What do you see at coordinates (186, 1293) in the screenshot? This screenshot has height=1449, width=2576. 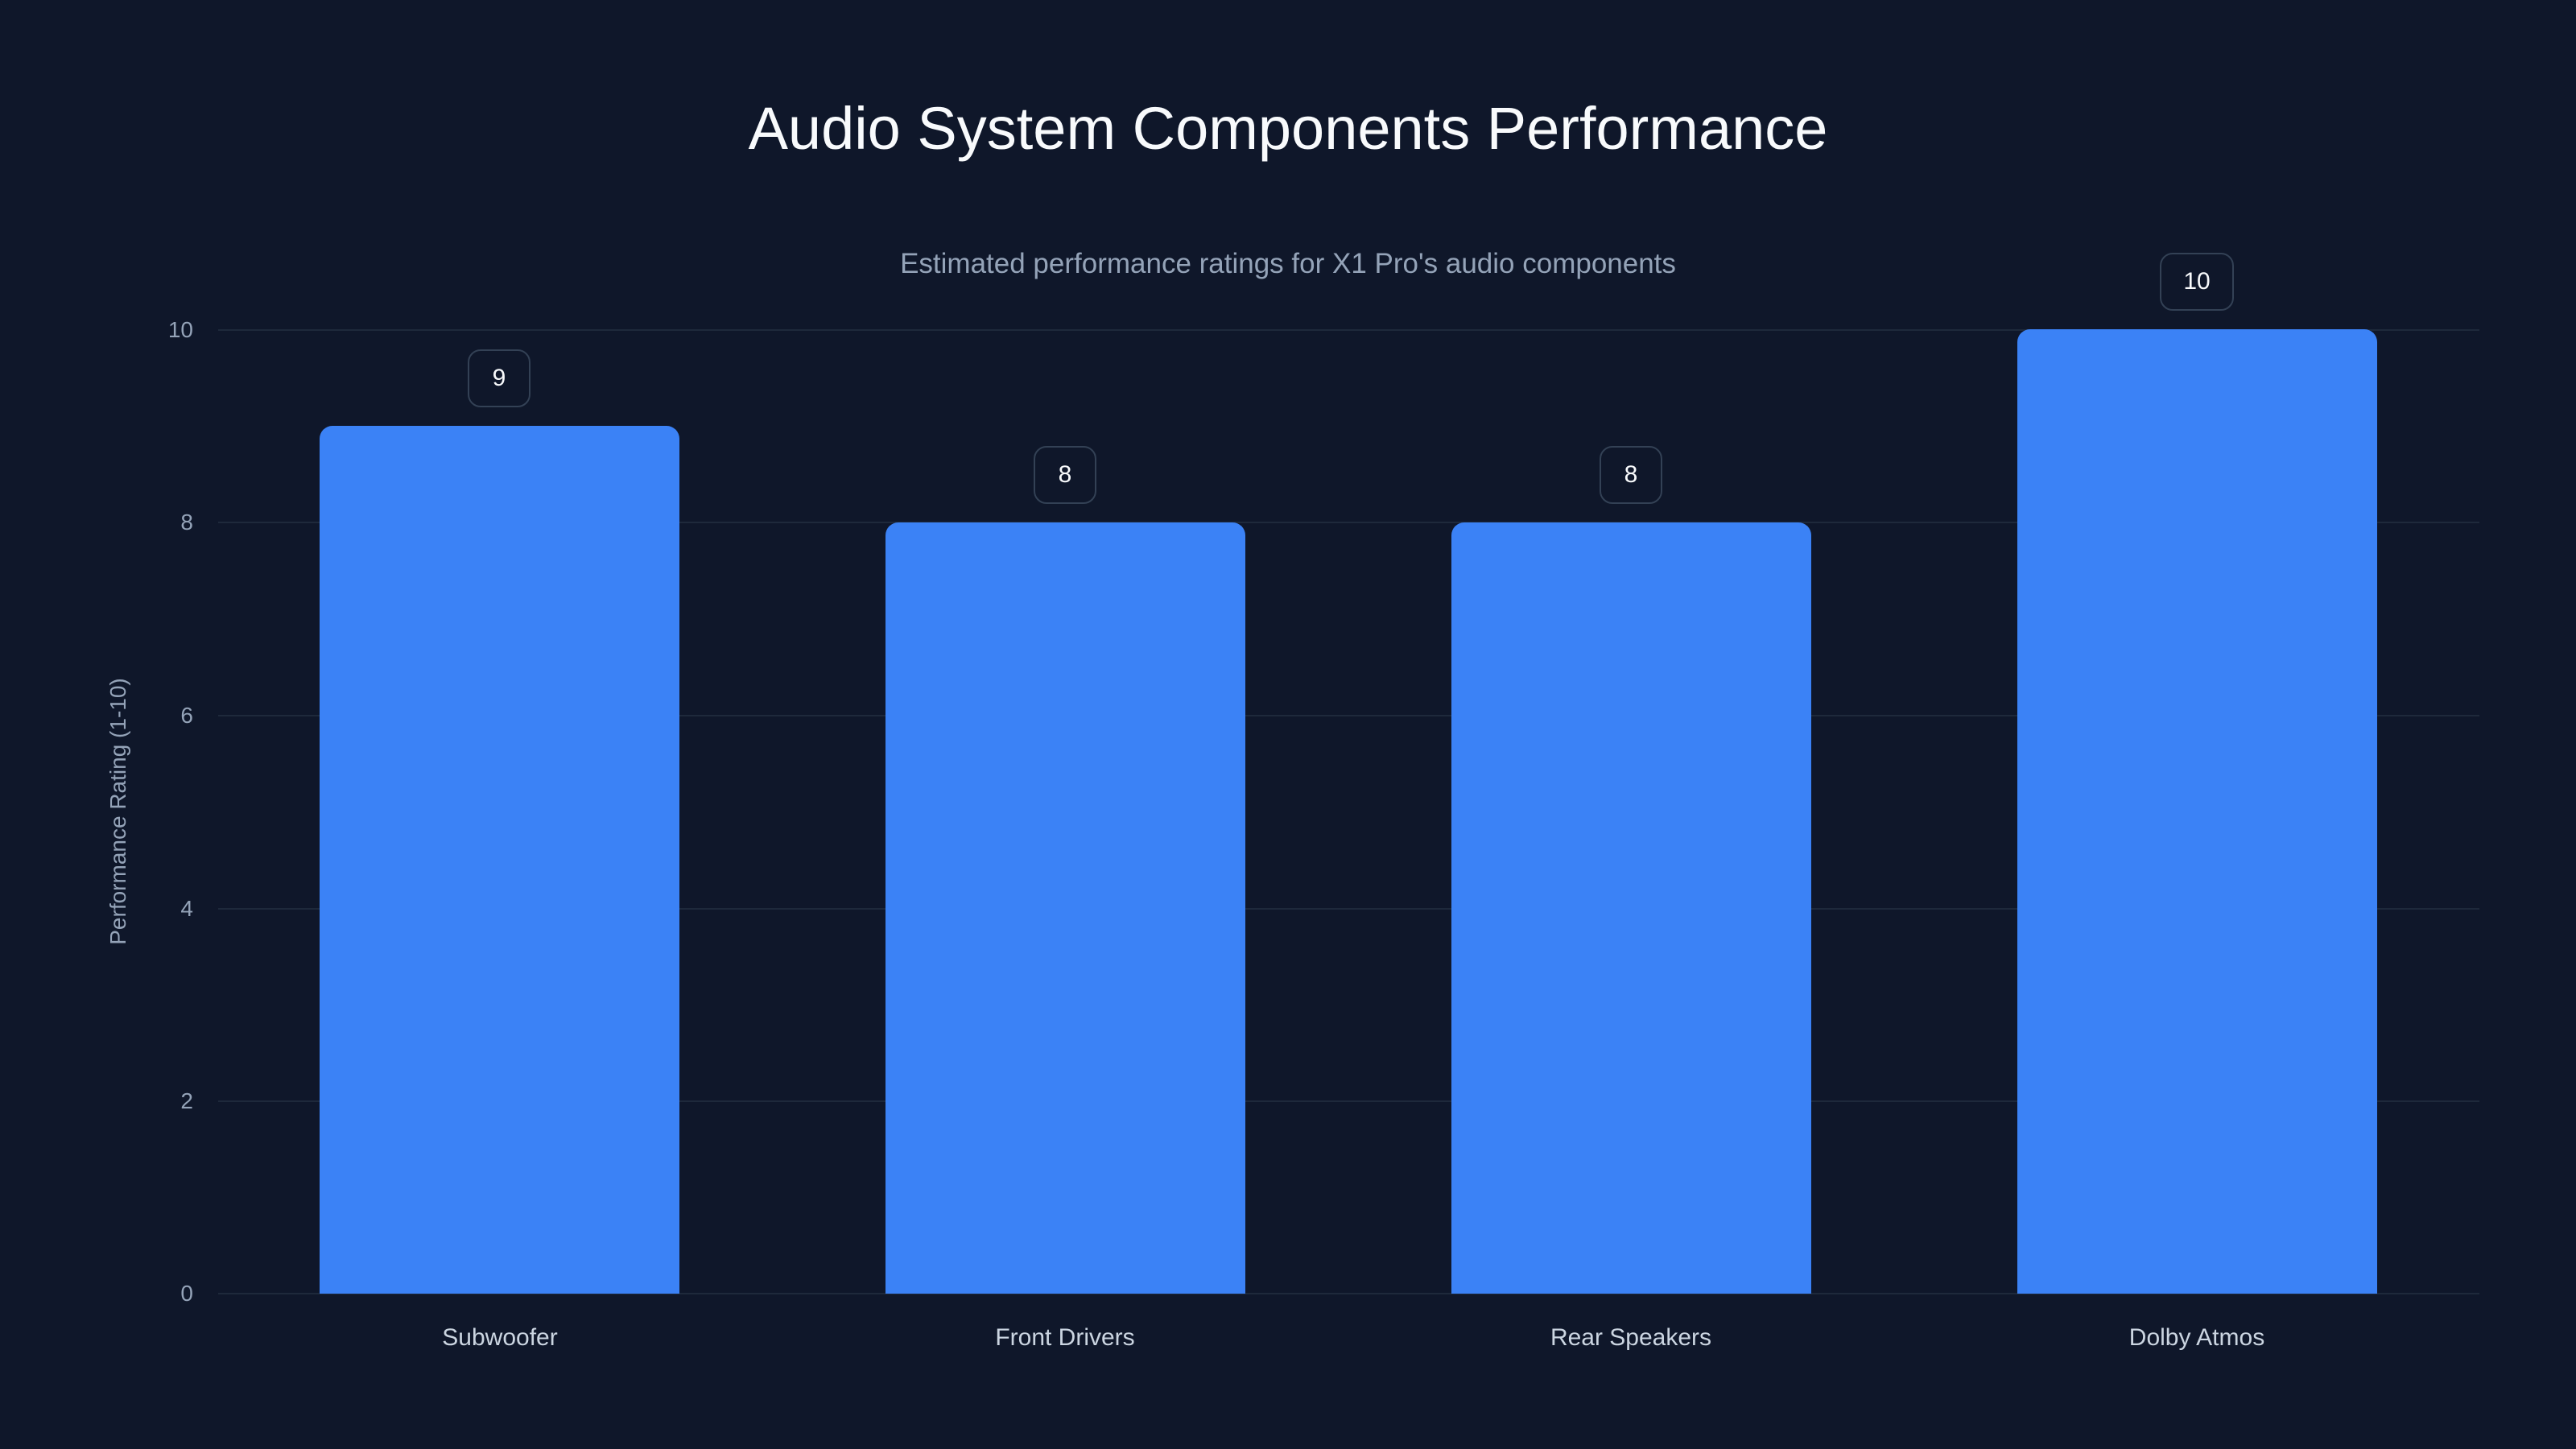 I see `y-tick-0: 0` at bounding box center [186, 1293].